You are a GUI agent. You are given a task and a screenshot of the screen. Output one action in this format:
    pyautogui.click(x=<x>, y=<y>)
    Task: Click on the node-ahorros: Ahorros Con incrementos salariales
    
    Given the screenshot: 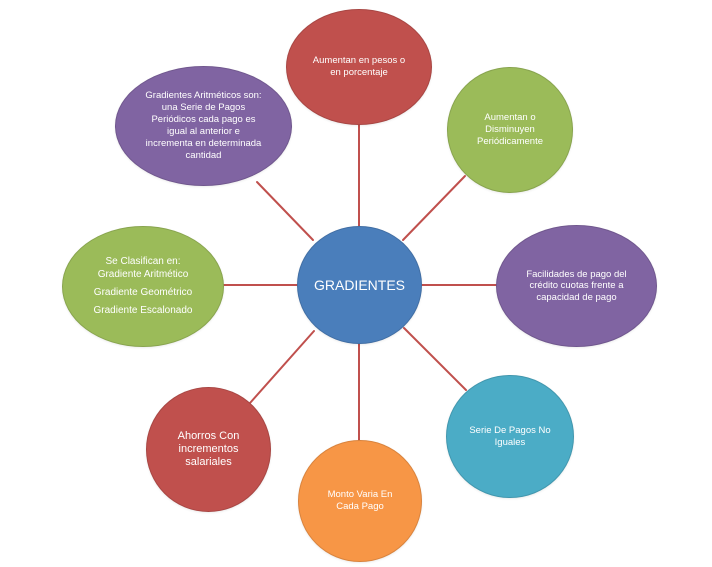 What is the action you would take?
    pyautogui.click(x=208, y=449)
    